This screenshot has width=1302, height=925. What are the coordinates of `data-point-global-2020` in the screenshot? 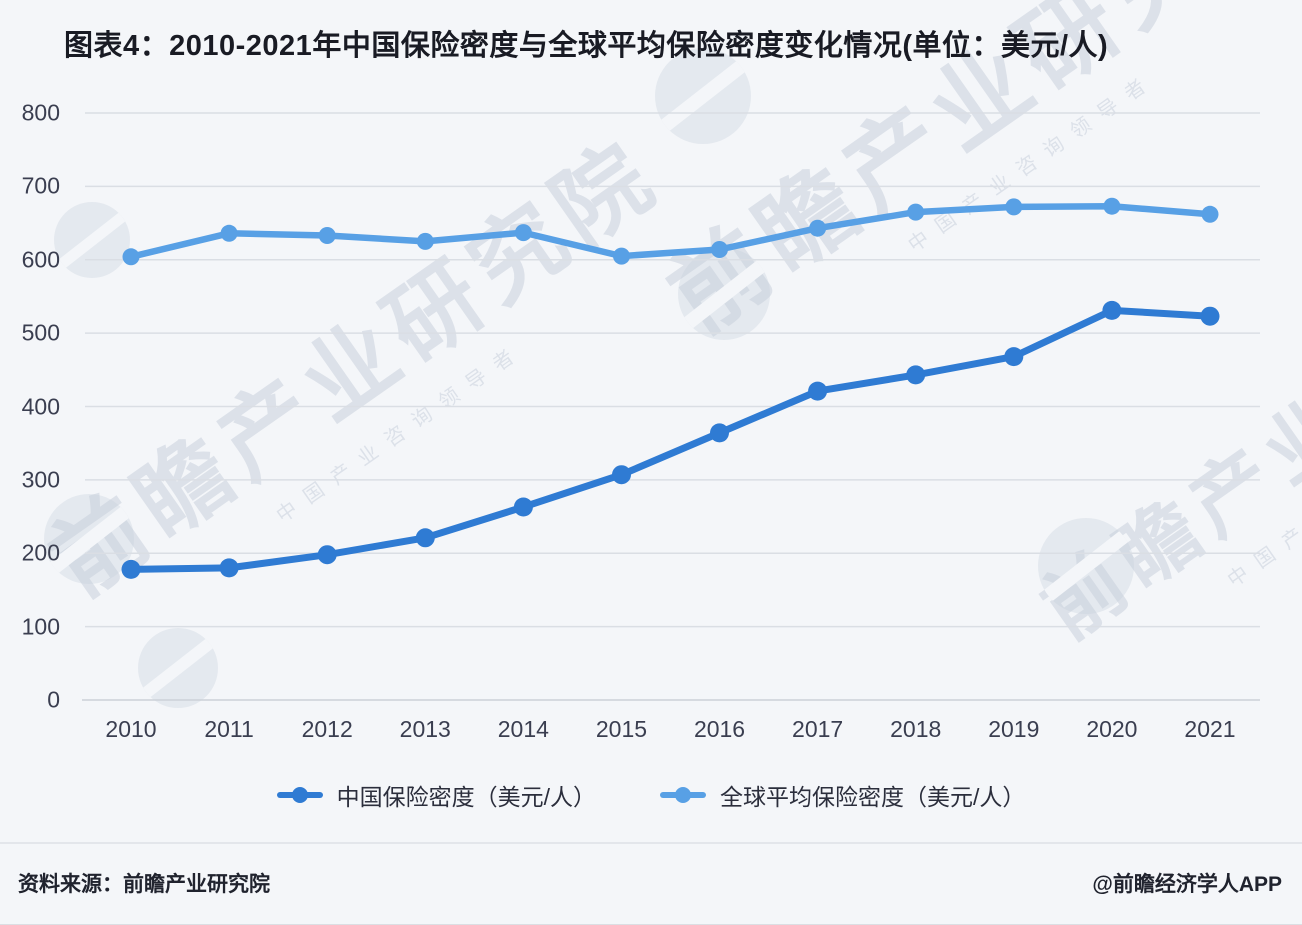 It's located at (1112, 206).